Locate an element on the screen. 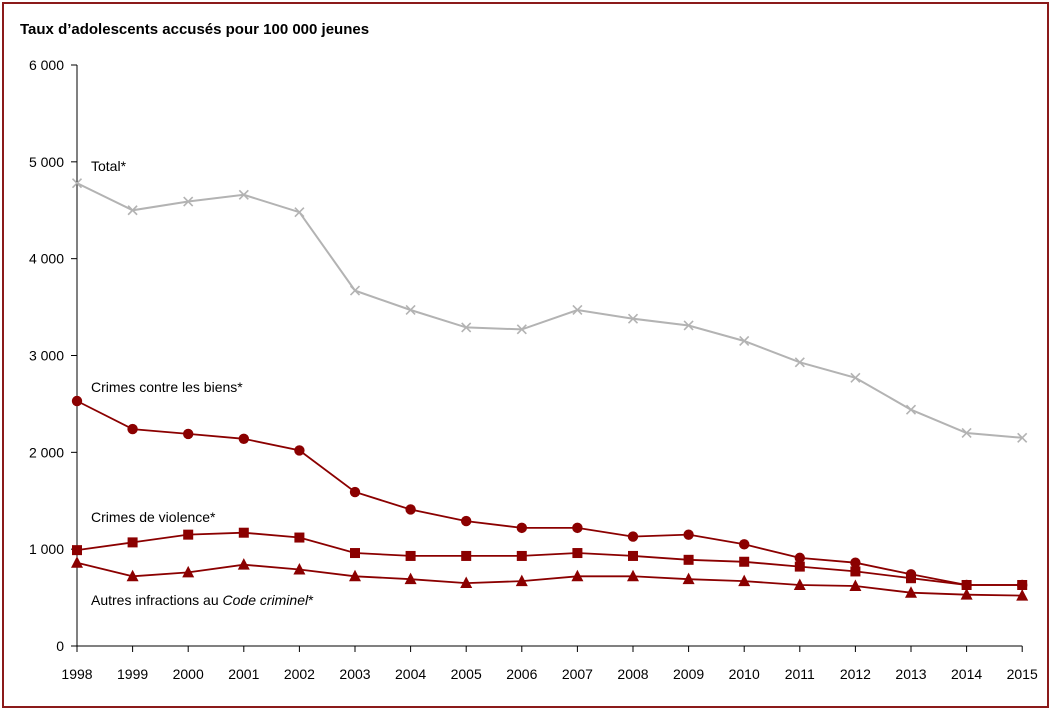  y-tick-label: 4 000 is located at coordinates (46, 259).